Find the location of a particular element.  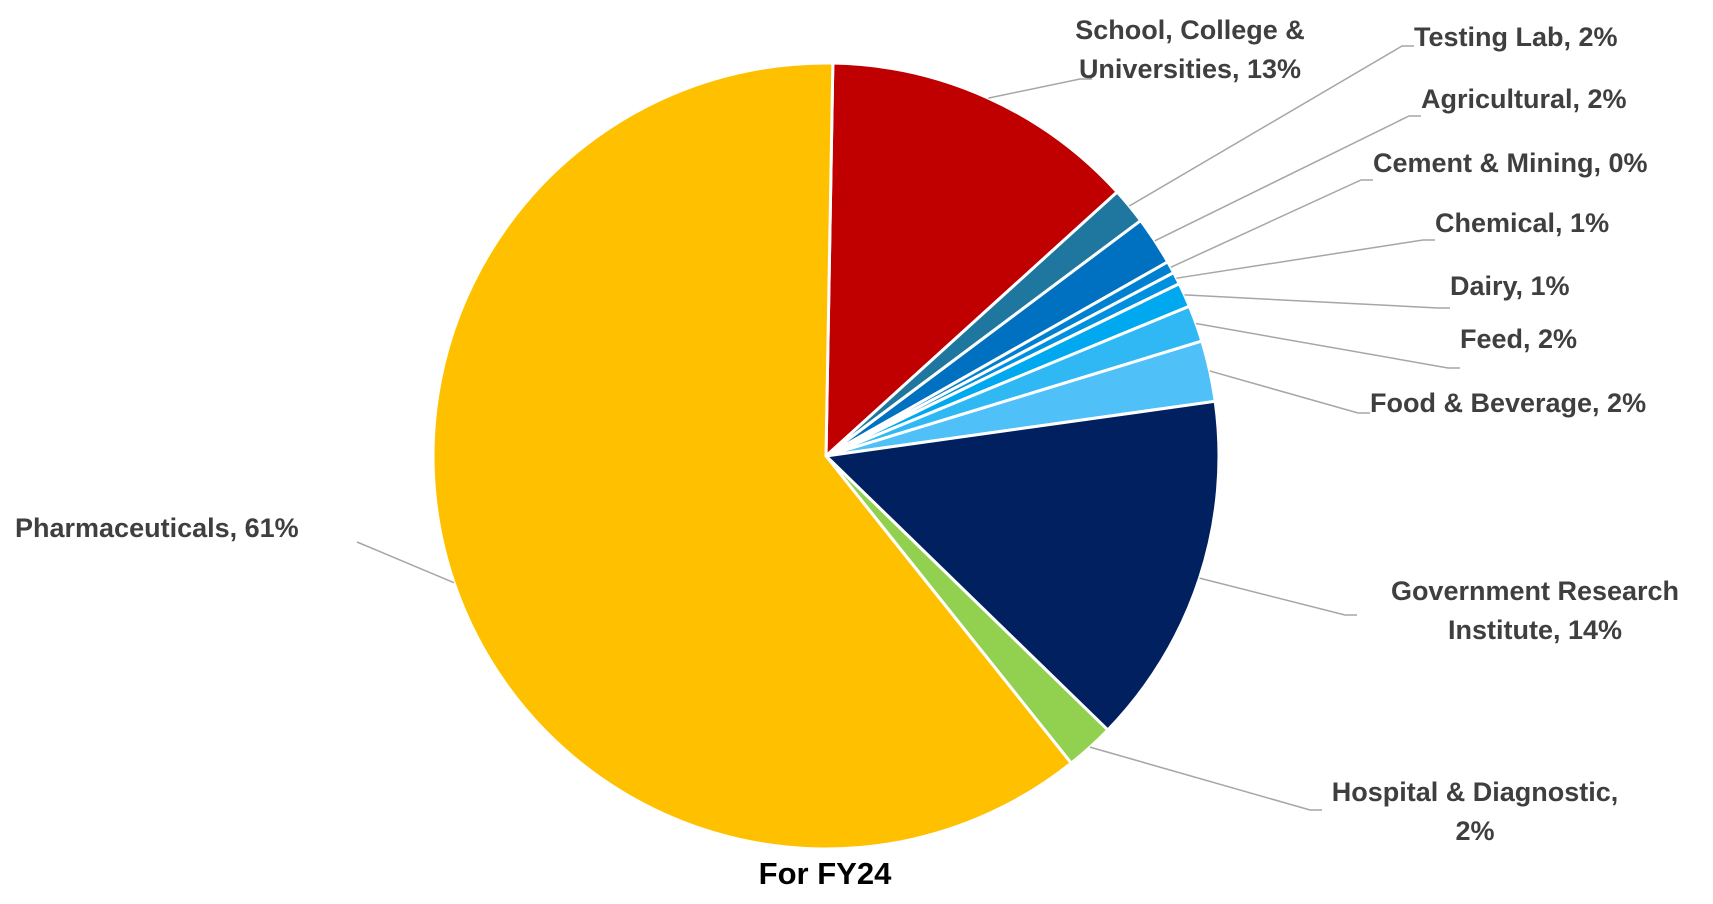

slice-label-line: Testing Lab, 2% is located at coordinates (1516, 37).